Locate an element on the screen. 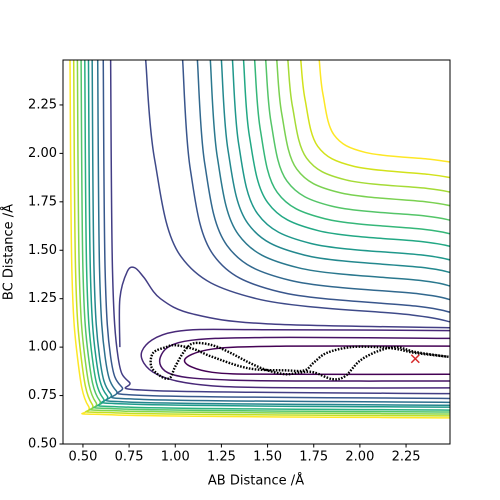 The height and width of the screenshot is (500, 500). y-tick-label: 1.50 is located at coordinates (42, 250).